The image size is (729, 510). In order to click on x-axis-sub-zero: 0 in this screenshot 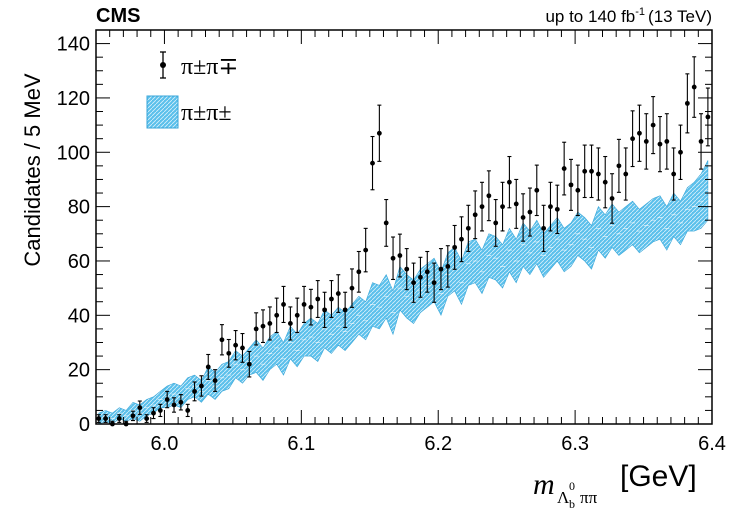, I will do `click(572, 486)`.